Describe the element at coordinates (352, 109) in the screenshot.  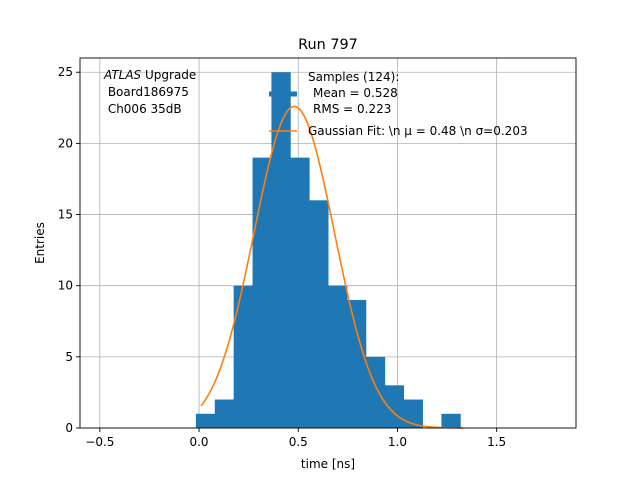
I see `legend-samples-rms: RMS = 0.223` at that location.